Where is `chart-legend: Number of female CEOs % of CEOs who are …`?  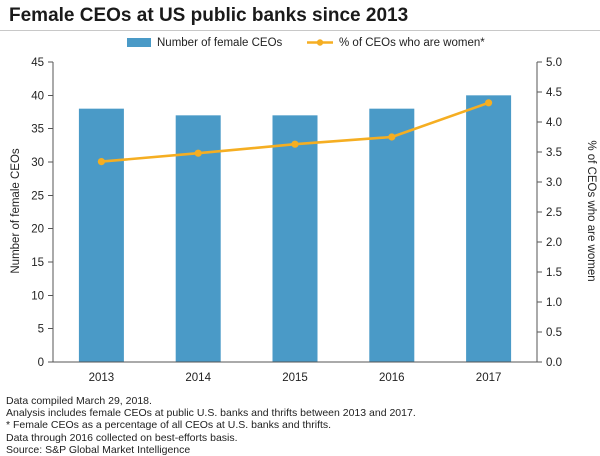 chart-legend: Number of female CEOs % of CEOs who are … is located at coordinates (306, 43).